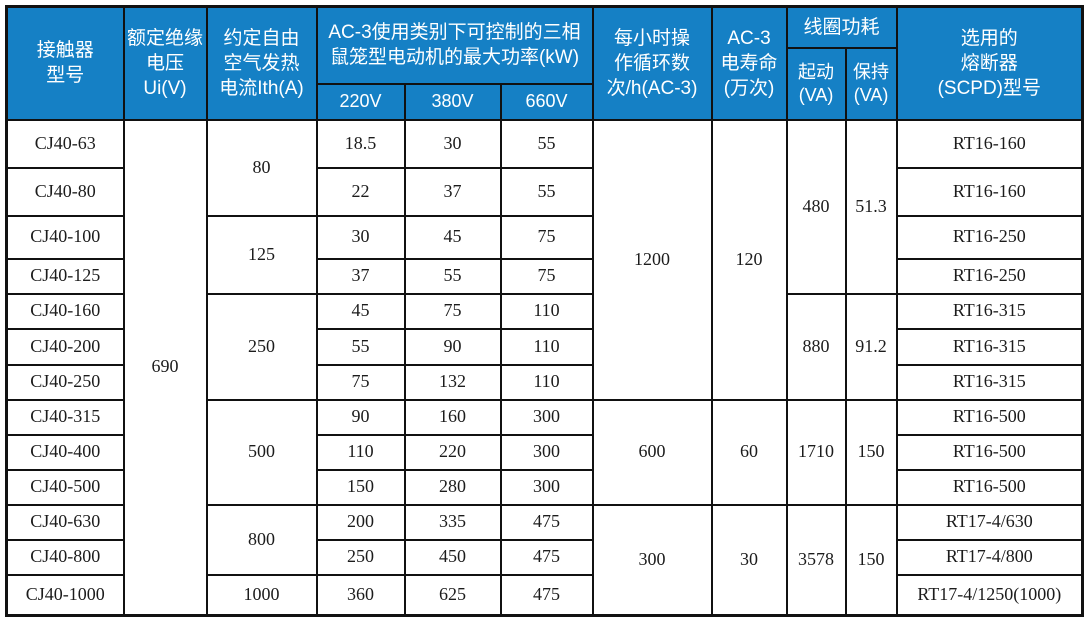 The height and width of the screenshot is (627, 1085). I want to click on header-ops-per-hour: 每小时操 作循环数 次/h(AC-3), so click(652, 63).